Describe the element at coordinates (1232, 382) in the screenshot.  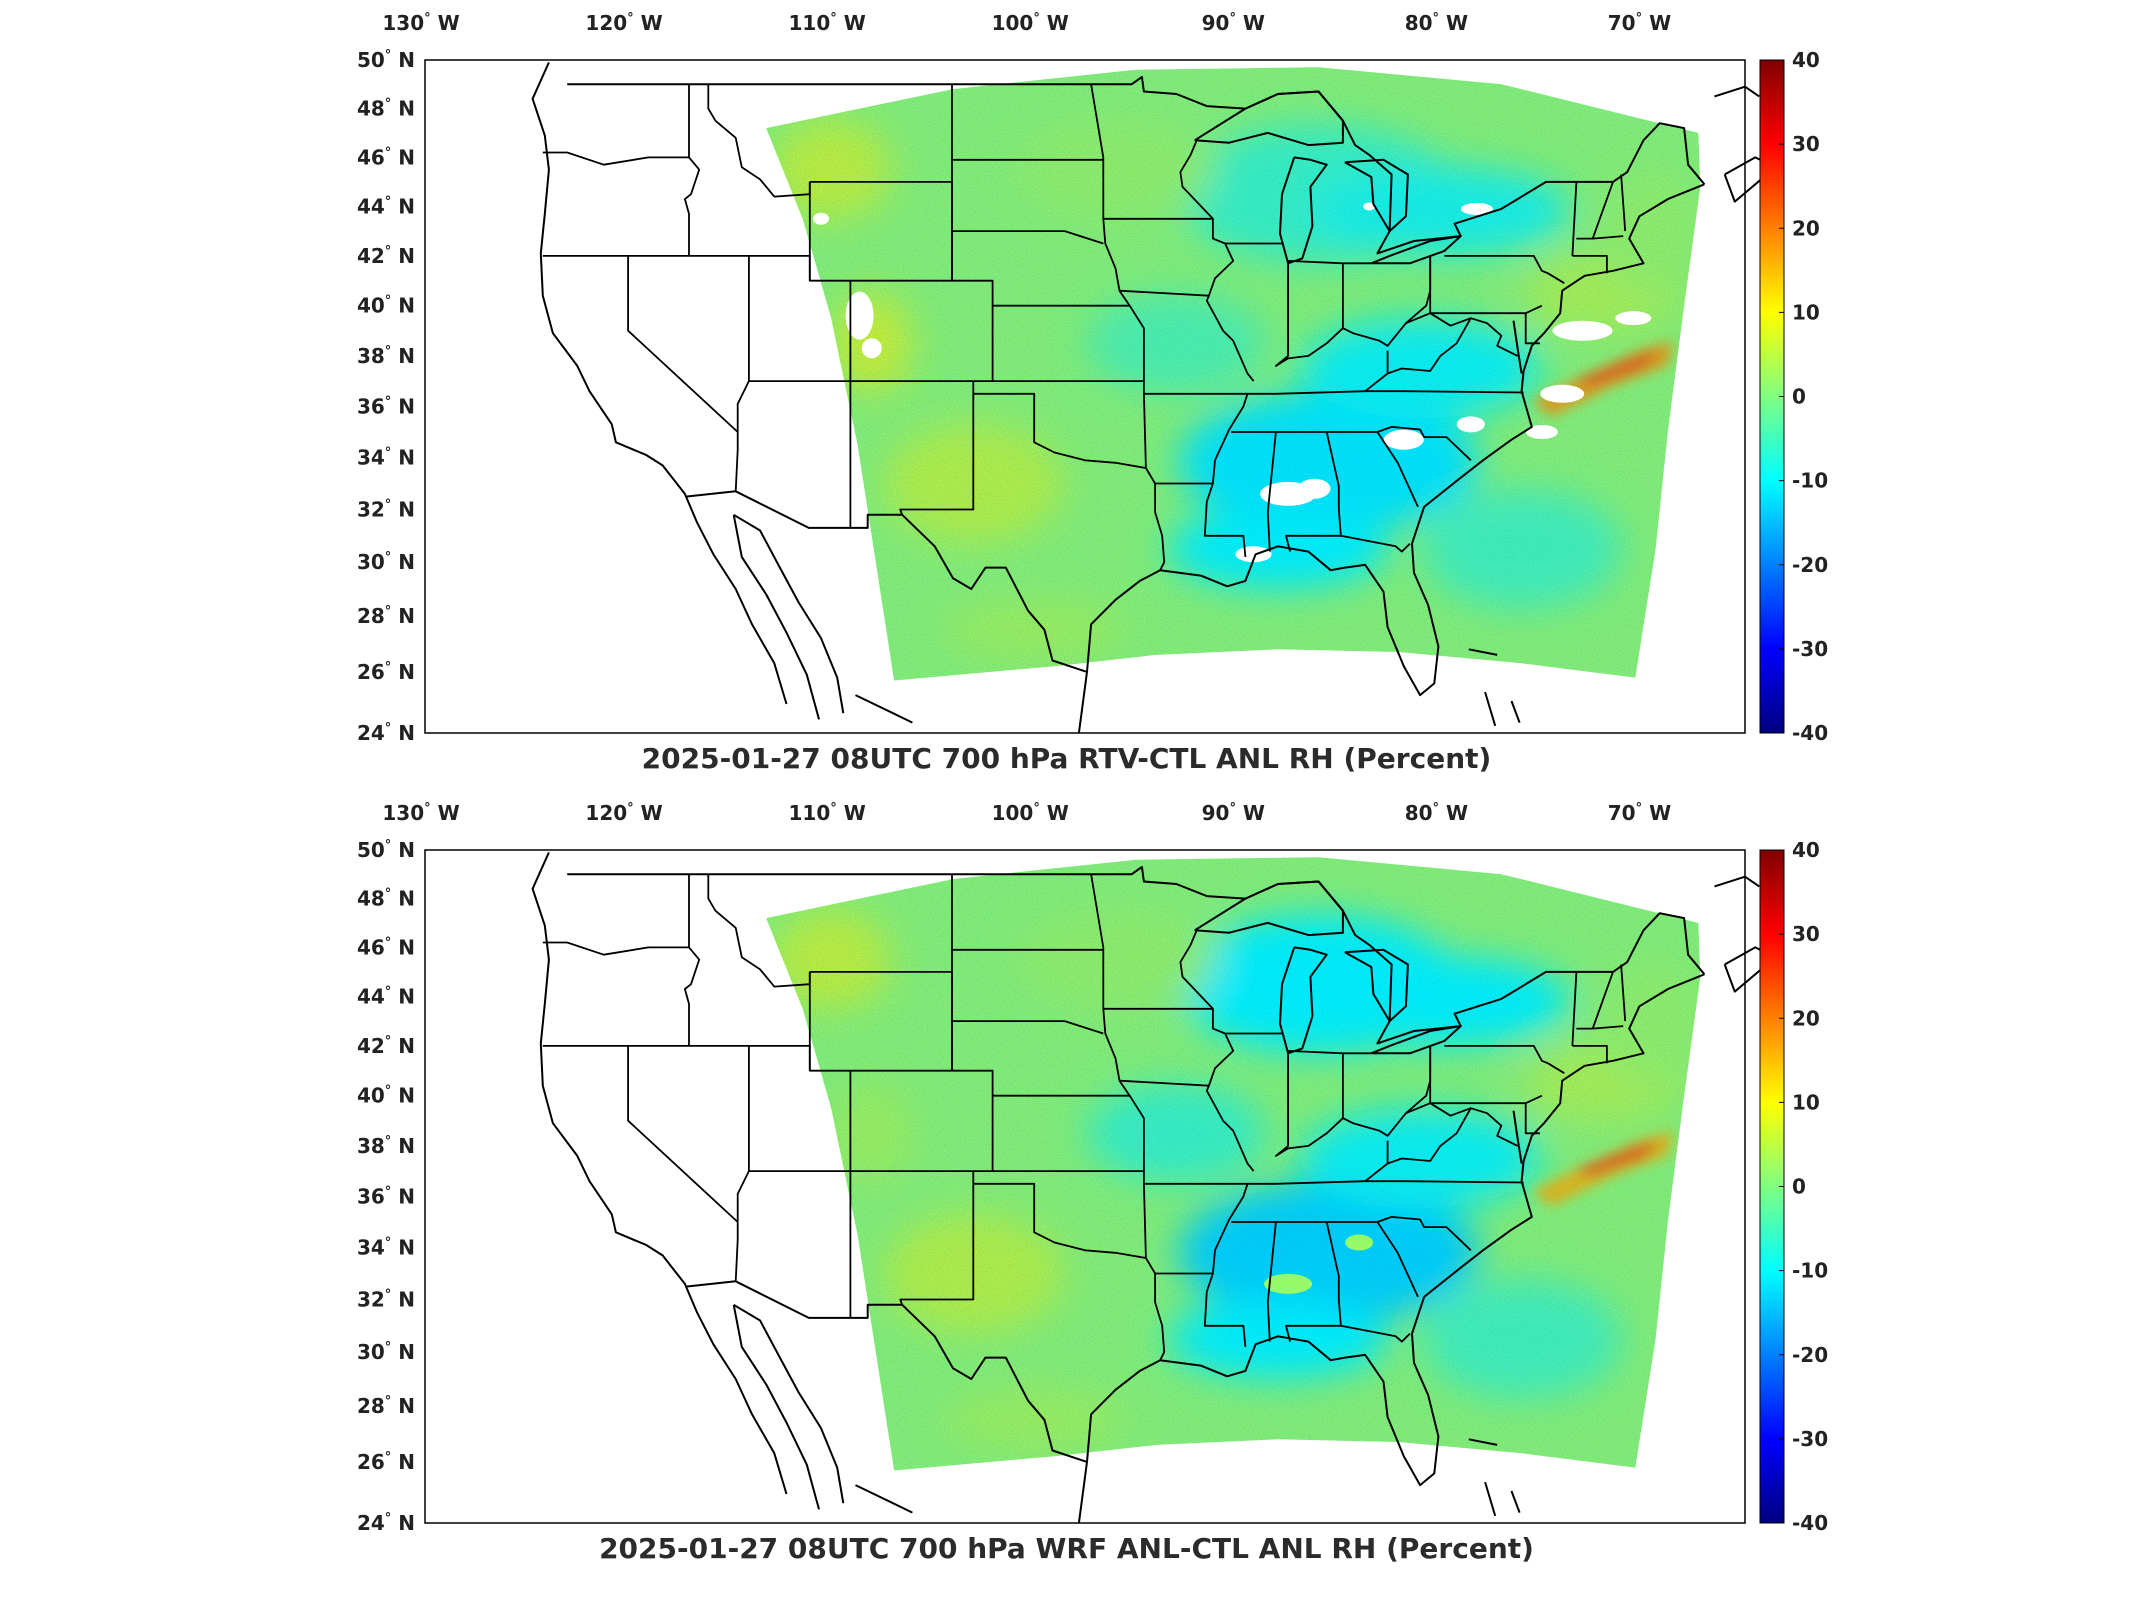
I see `missing-data-regions` at that location.